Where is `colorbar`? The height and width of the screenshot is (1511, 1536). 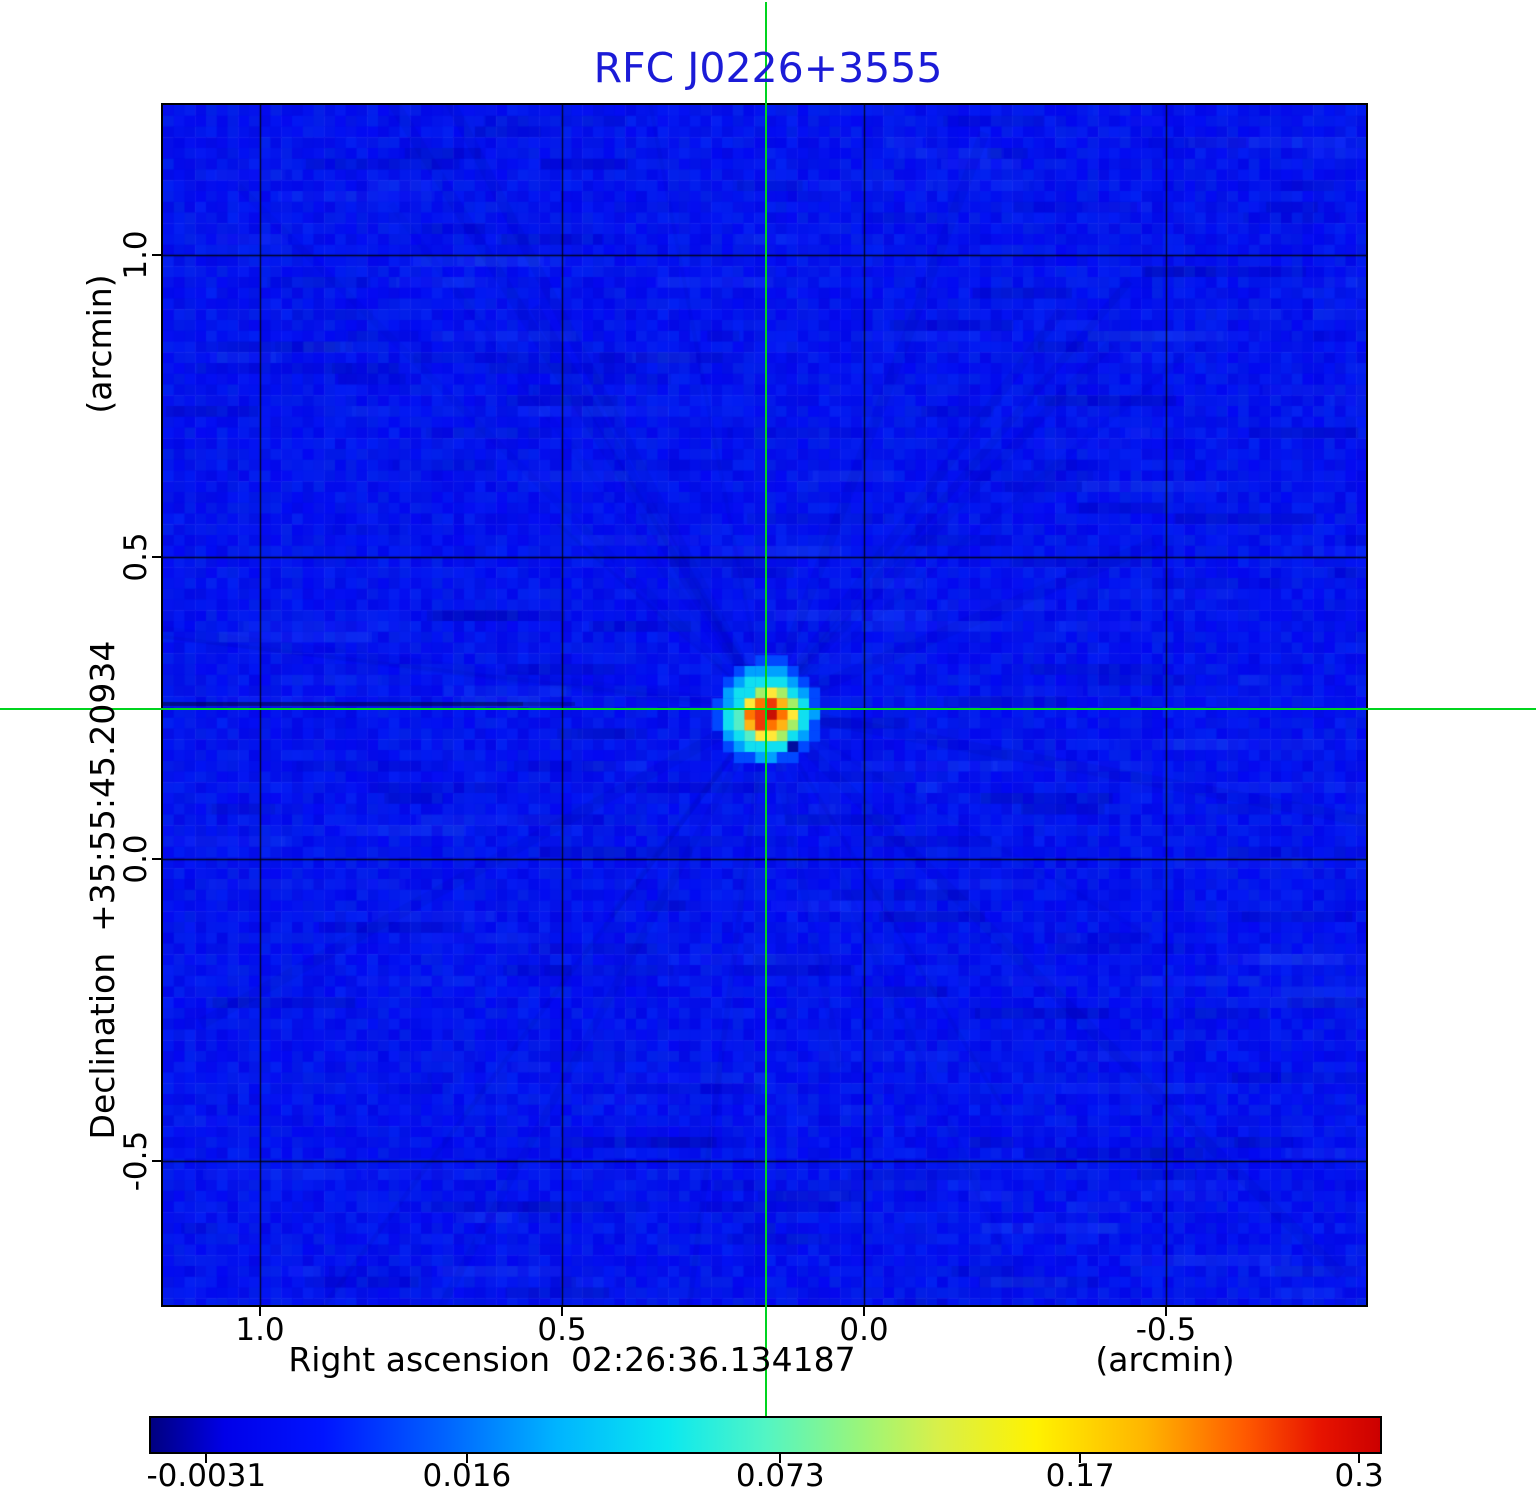
colorbar is located at coordinates (765, 1435).